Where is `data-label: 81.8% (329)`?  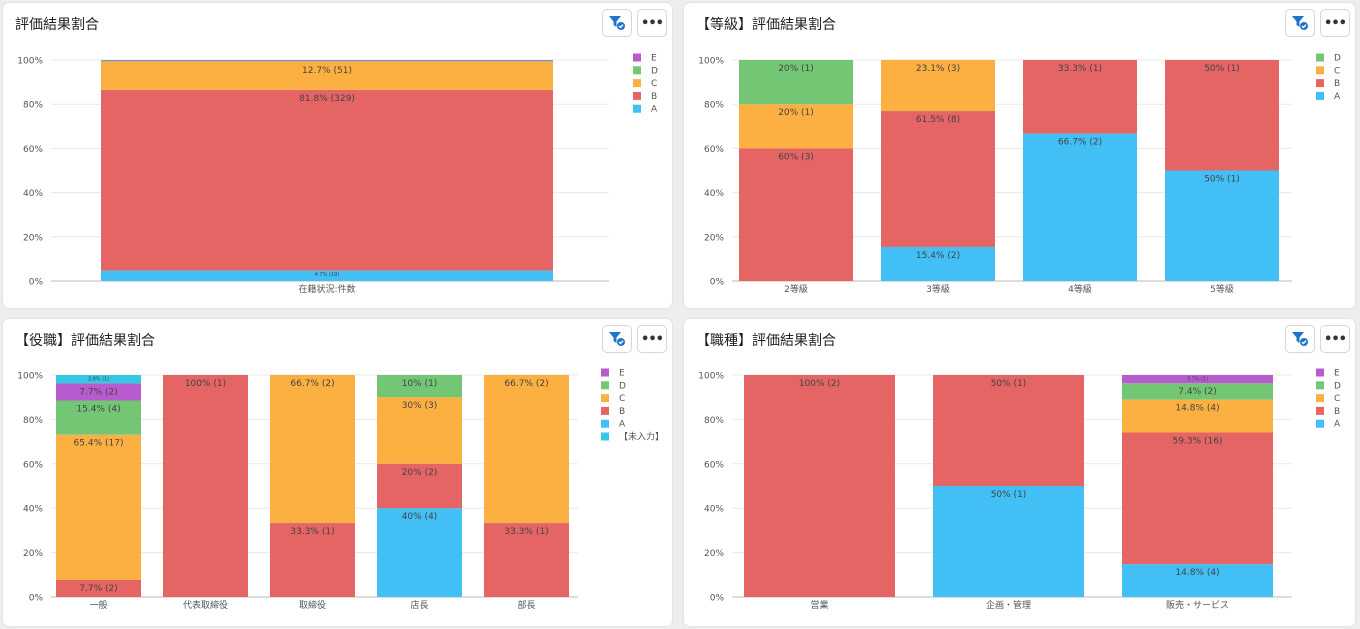
data-label: 81.8% (329) is located at coordinates (327, 99).